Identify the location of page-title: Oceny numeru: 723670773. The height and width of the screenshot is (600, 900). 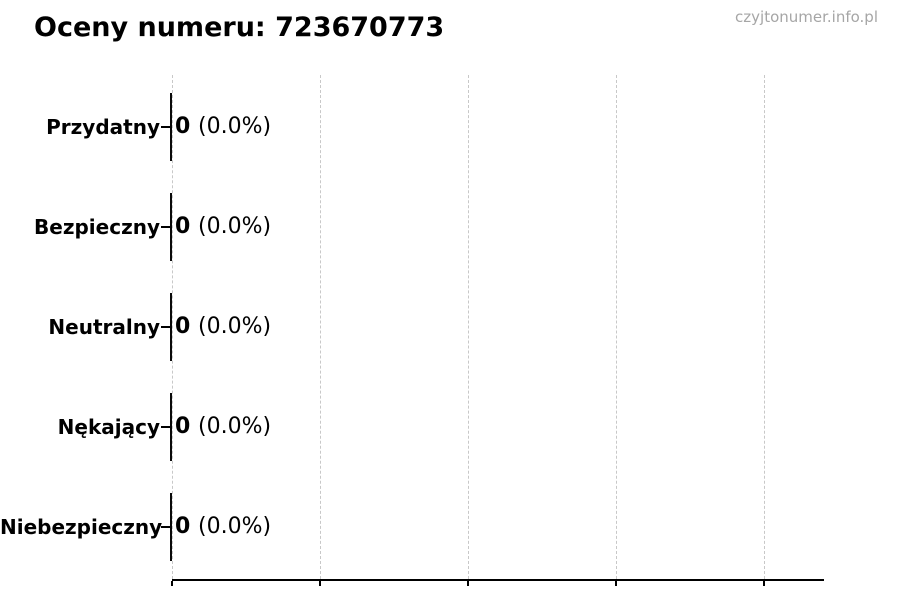
(239, 27).